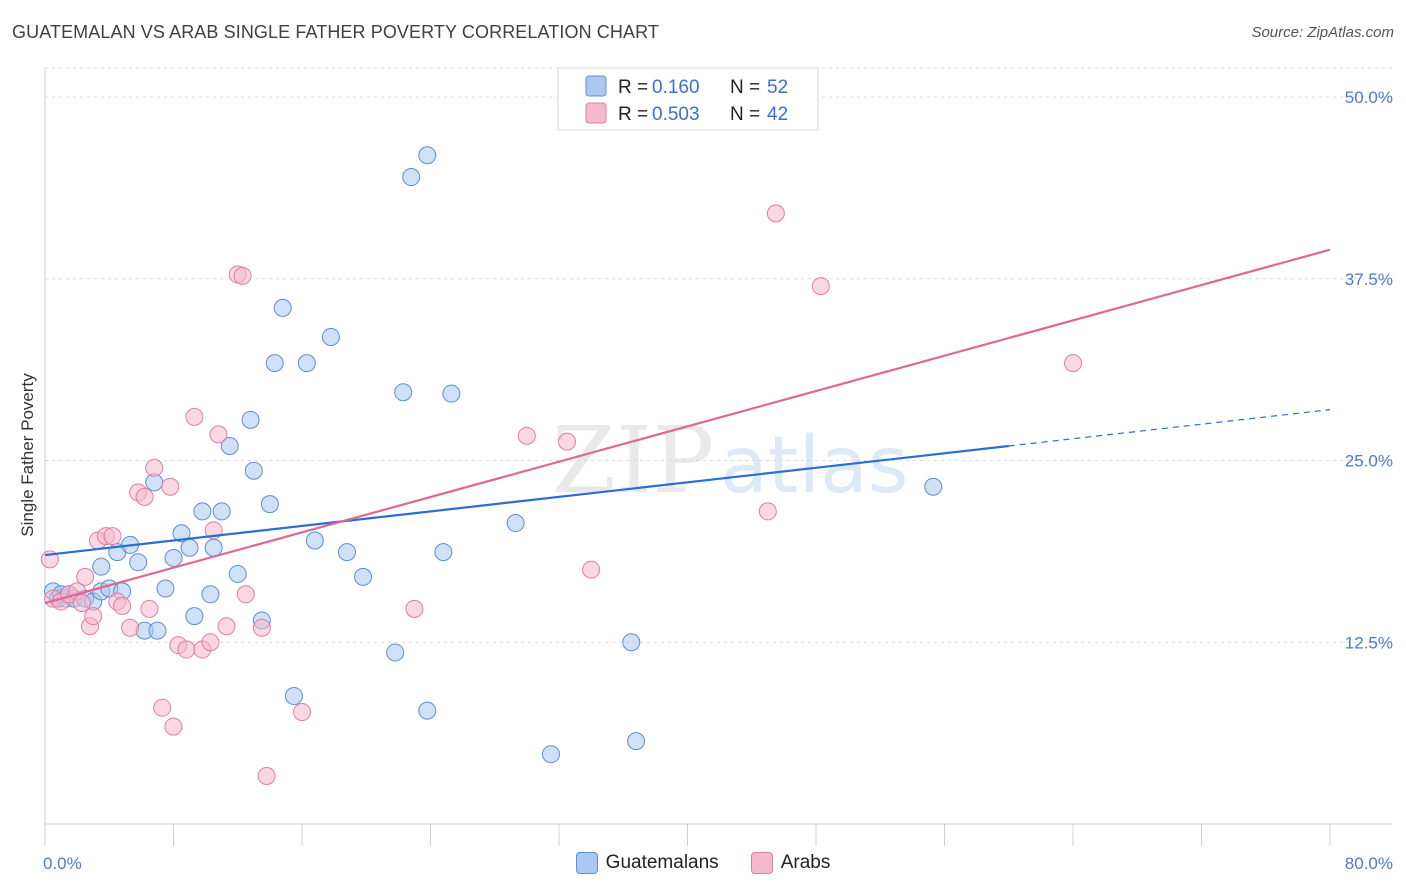 Image resolution: width=1406 pixels, height=892 pixels. I want to click on y-tick-label-3: 50.0%, so click(1369, 97).